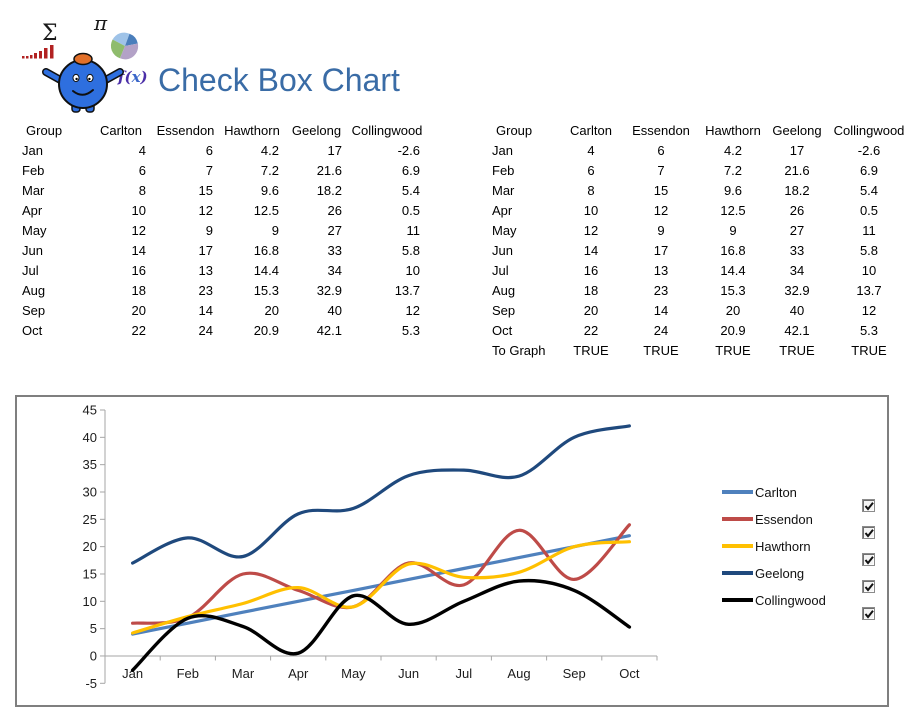 The height and width of the screenshot is (727, 917). What do you see at coordinates (869, 210) in the screenshot?
I see `table-cell: 0.5` at bounding box center [869, 210].